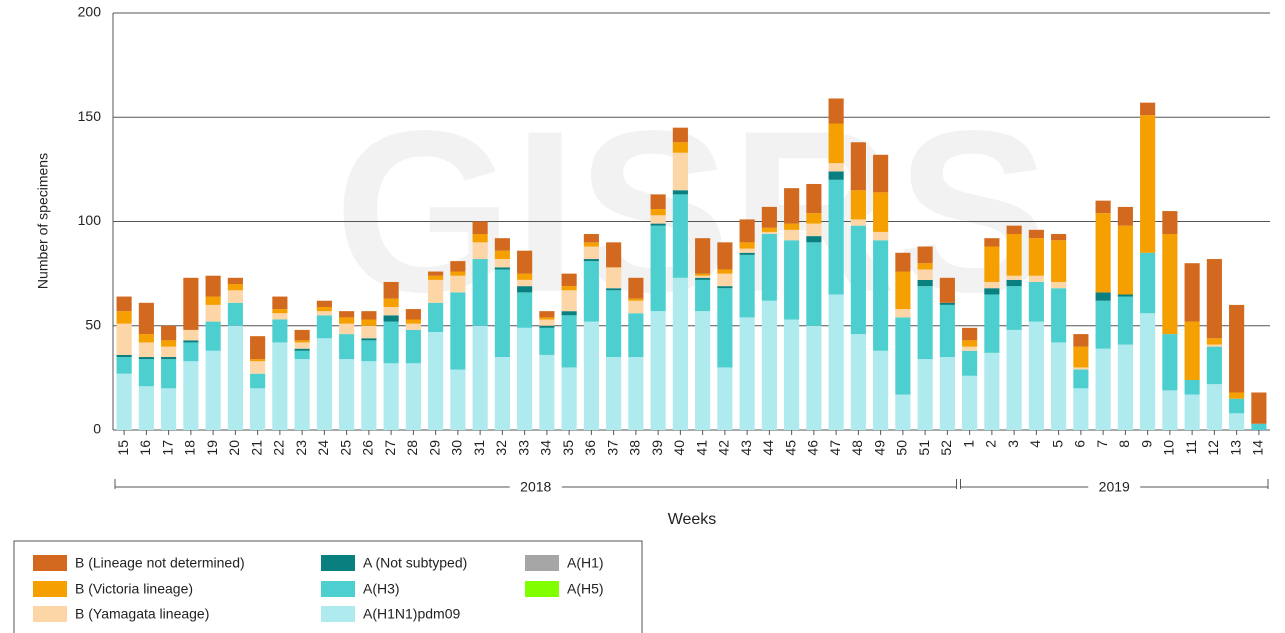 This screenshot has height=633, width=1285. Describe the element at coordinates (546, 448) in the screenshot. I see `x-tick-label: 34` at that location.